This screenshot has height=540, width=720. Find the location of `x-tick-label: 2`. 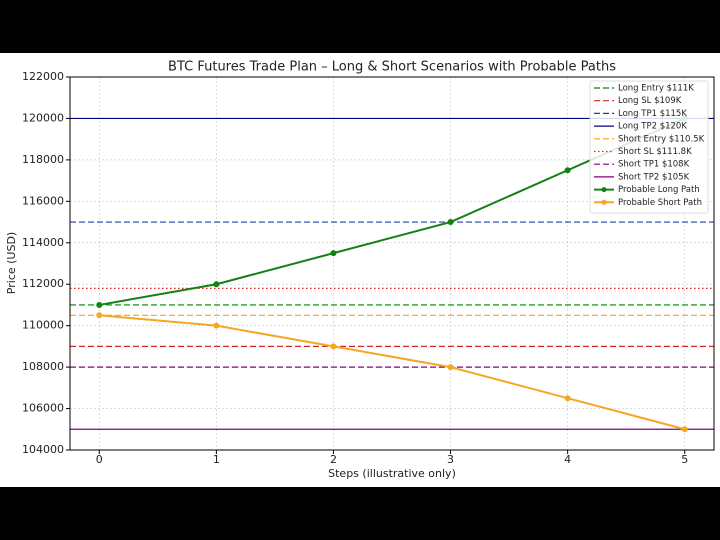

x-tick-label: 2 is located at coordinates (333, 459).